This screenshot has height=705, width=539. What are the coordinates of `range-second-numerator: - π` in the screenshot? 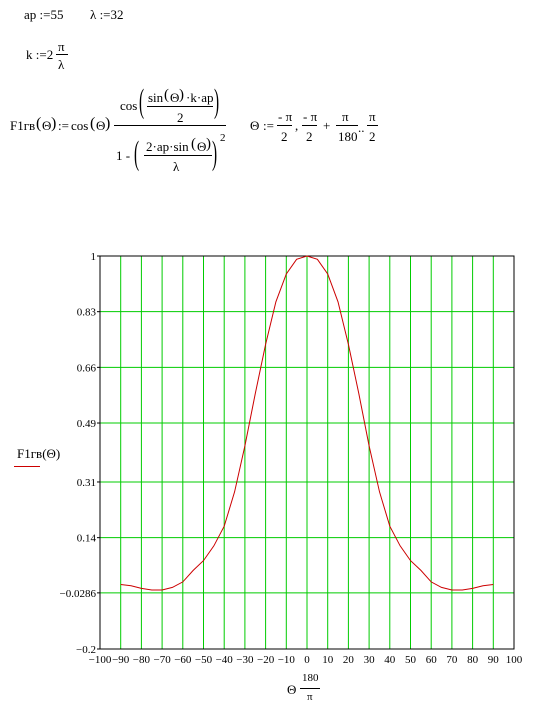 It's located at (310, 116).